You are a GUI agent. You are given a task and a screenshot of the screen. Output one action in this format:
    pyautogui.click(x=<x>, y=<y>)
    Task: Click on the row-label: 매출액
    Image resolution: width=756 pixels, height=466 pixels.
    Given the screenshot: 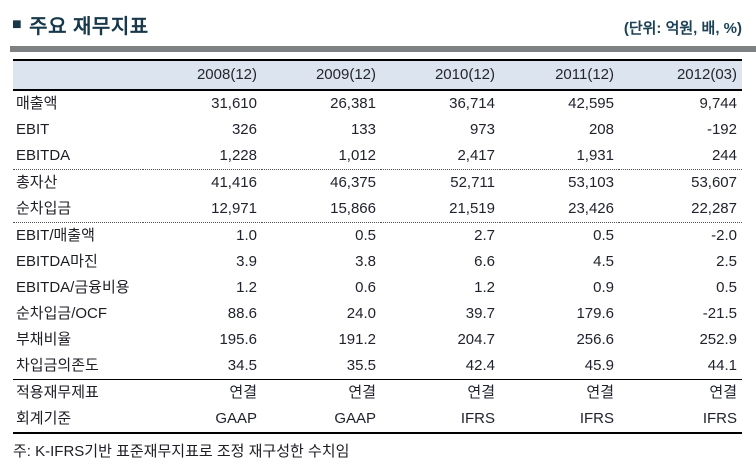 What is the action you would take?
    pyautogui.click(x=37, y=103)
    